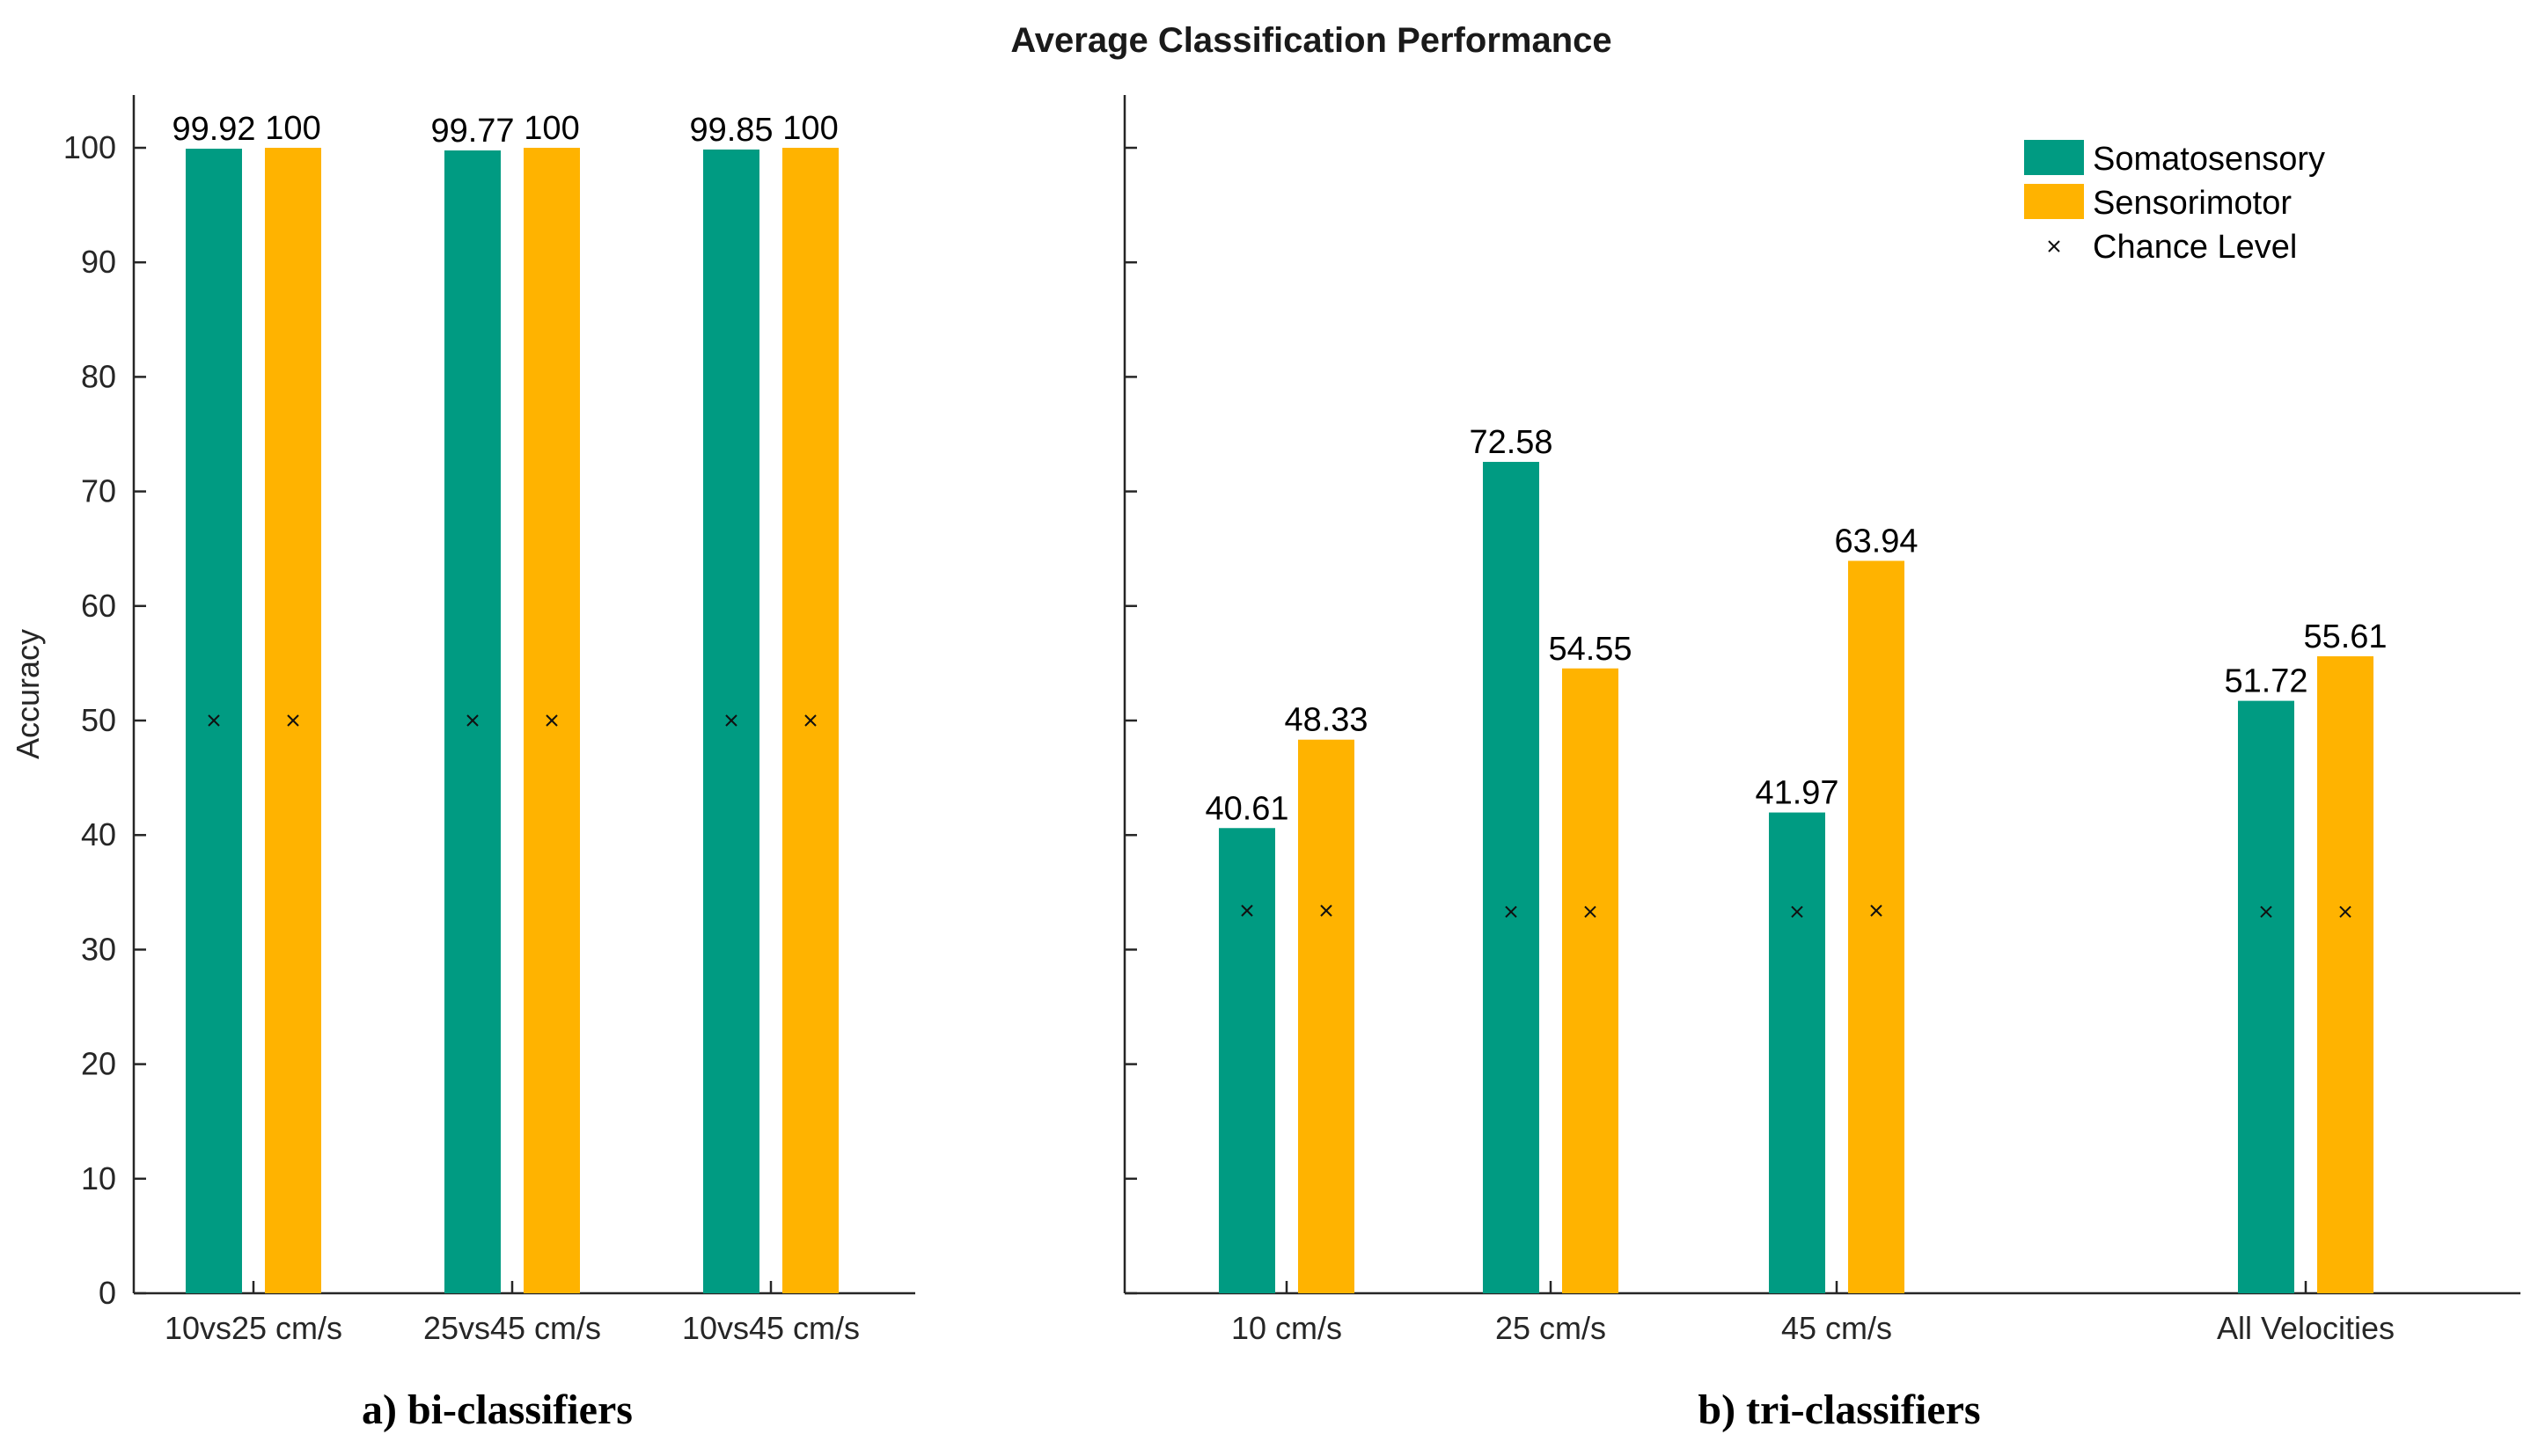 The image size is (2531, 1456). Describe the element at coordinates (292, 128) in the screenshot. I see `data-label-sensorimotor-10vs25-cm-s: 100` at that location.